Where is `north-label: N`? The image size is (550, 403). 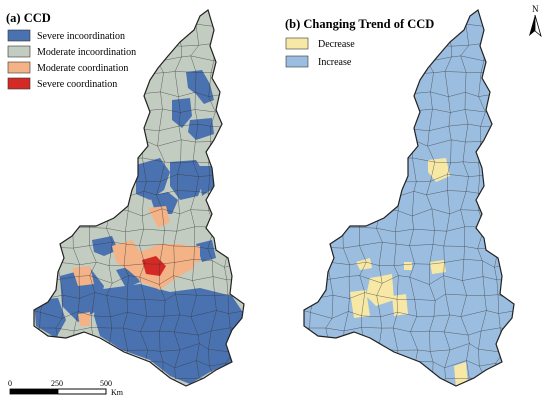 north-label: N is located at coordinates (535, 9).